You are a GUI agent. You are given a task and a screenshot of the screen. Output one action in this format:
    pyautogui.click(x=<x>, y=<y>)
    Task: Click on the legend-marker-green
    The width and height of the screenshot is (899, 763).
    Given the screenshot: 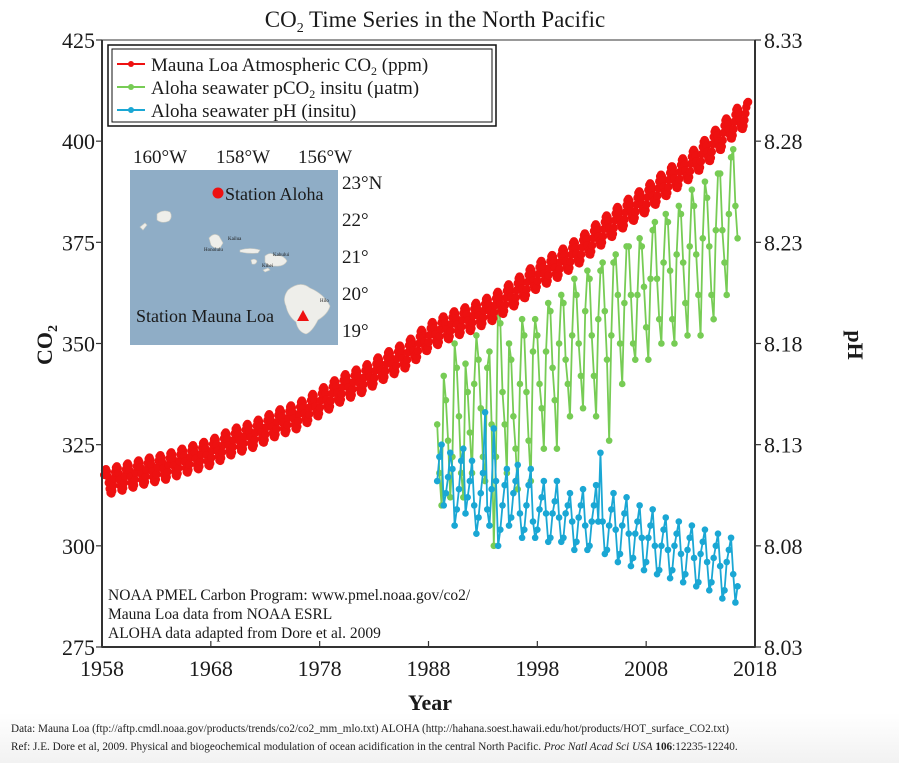 What is the action you would take?
    pyautogui.click(x=131, y=87)
    